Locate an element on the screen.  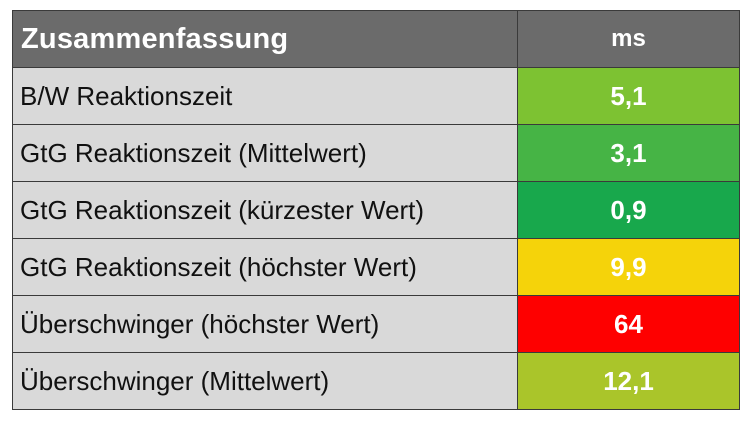
table-row: GtG Reaktionszeit (höchster Wert) 9,9 is located at coordinates (376, 267).